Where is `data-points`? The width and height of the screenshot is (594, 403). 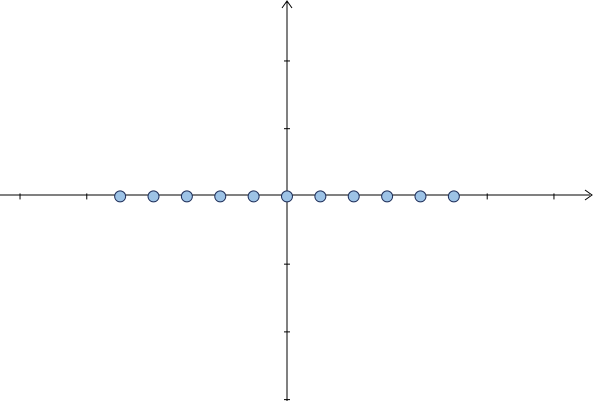
data-points is located at coordinates (287, 196).